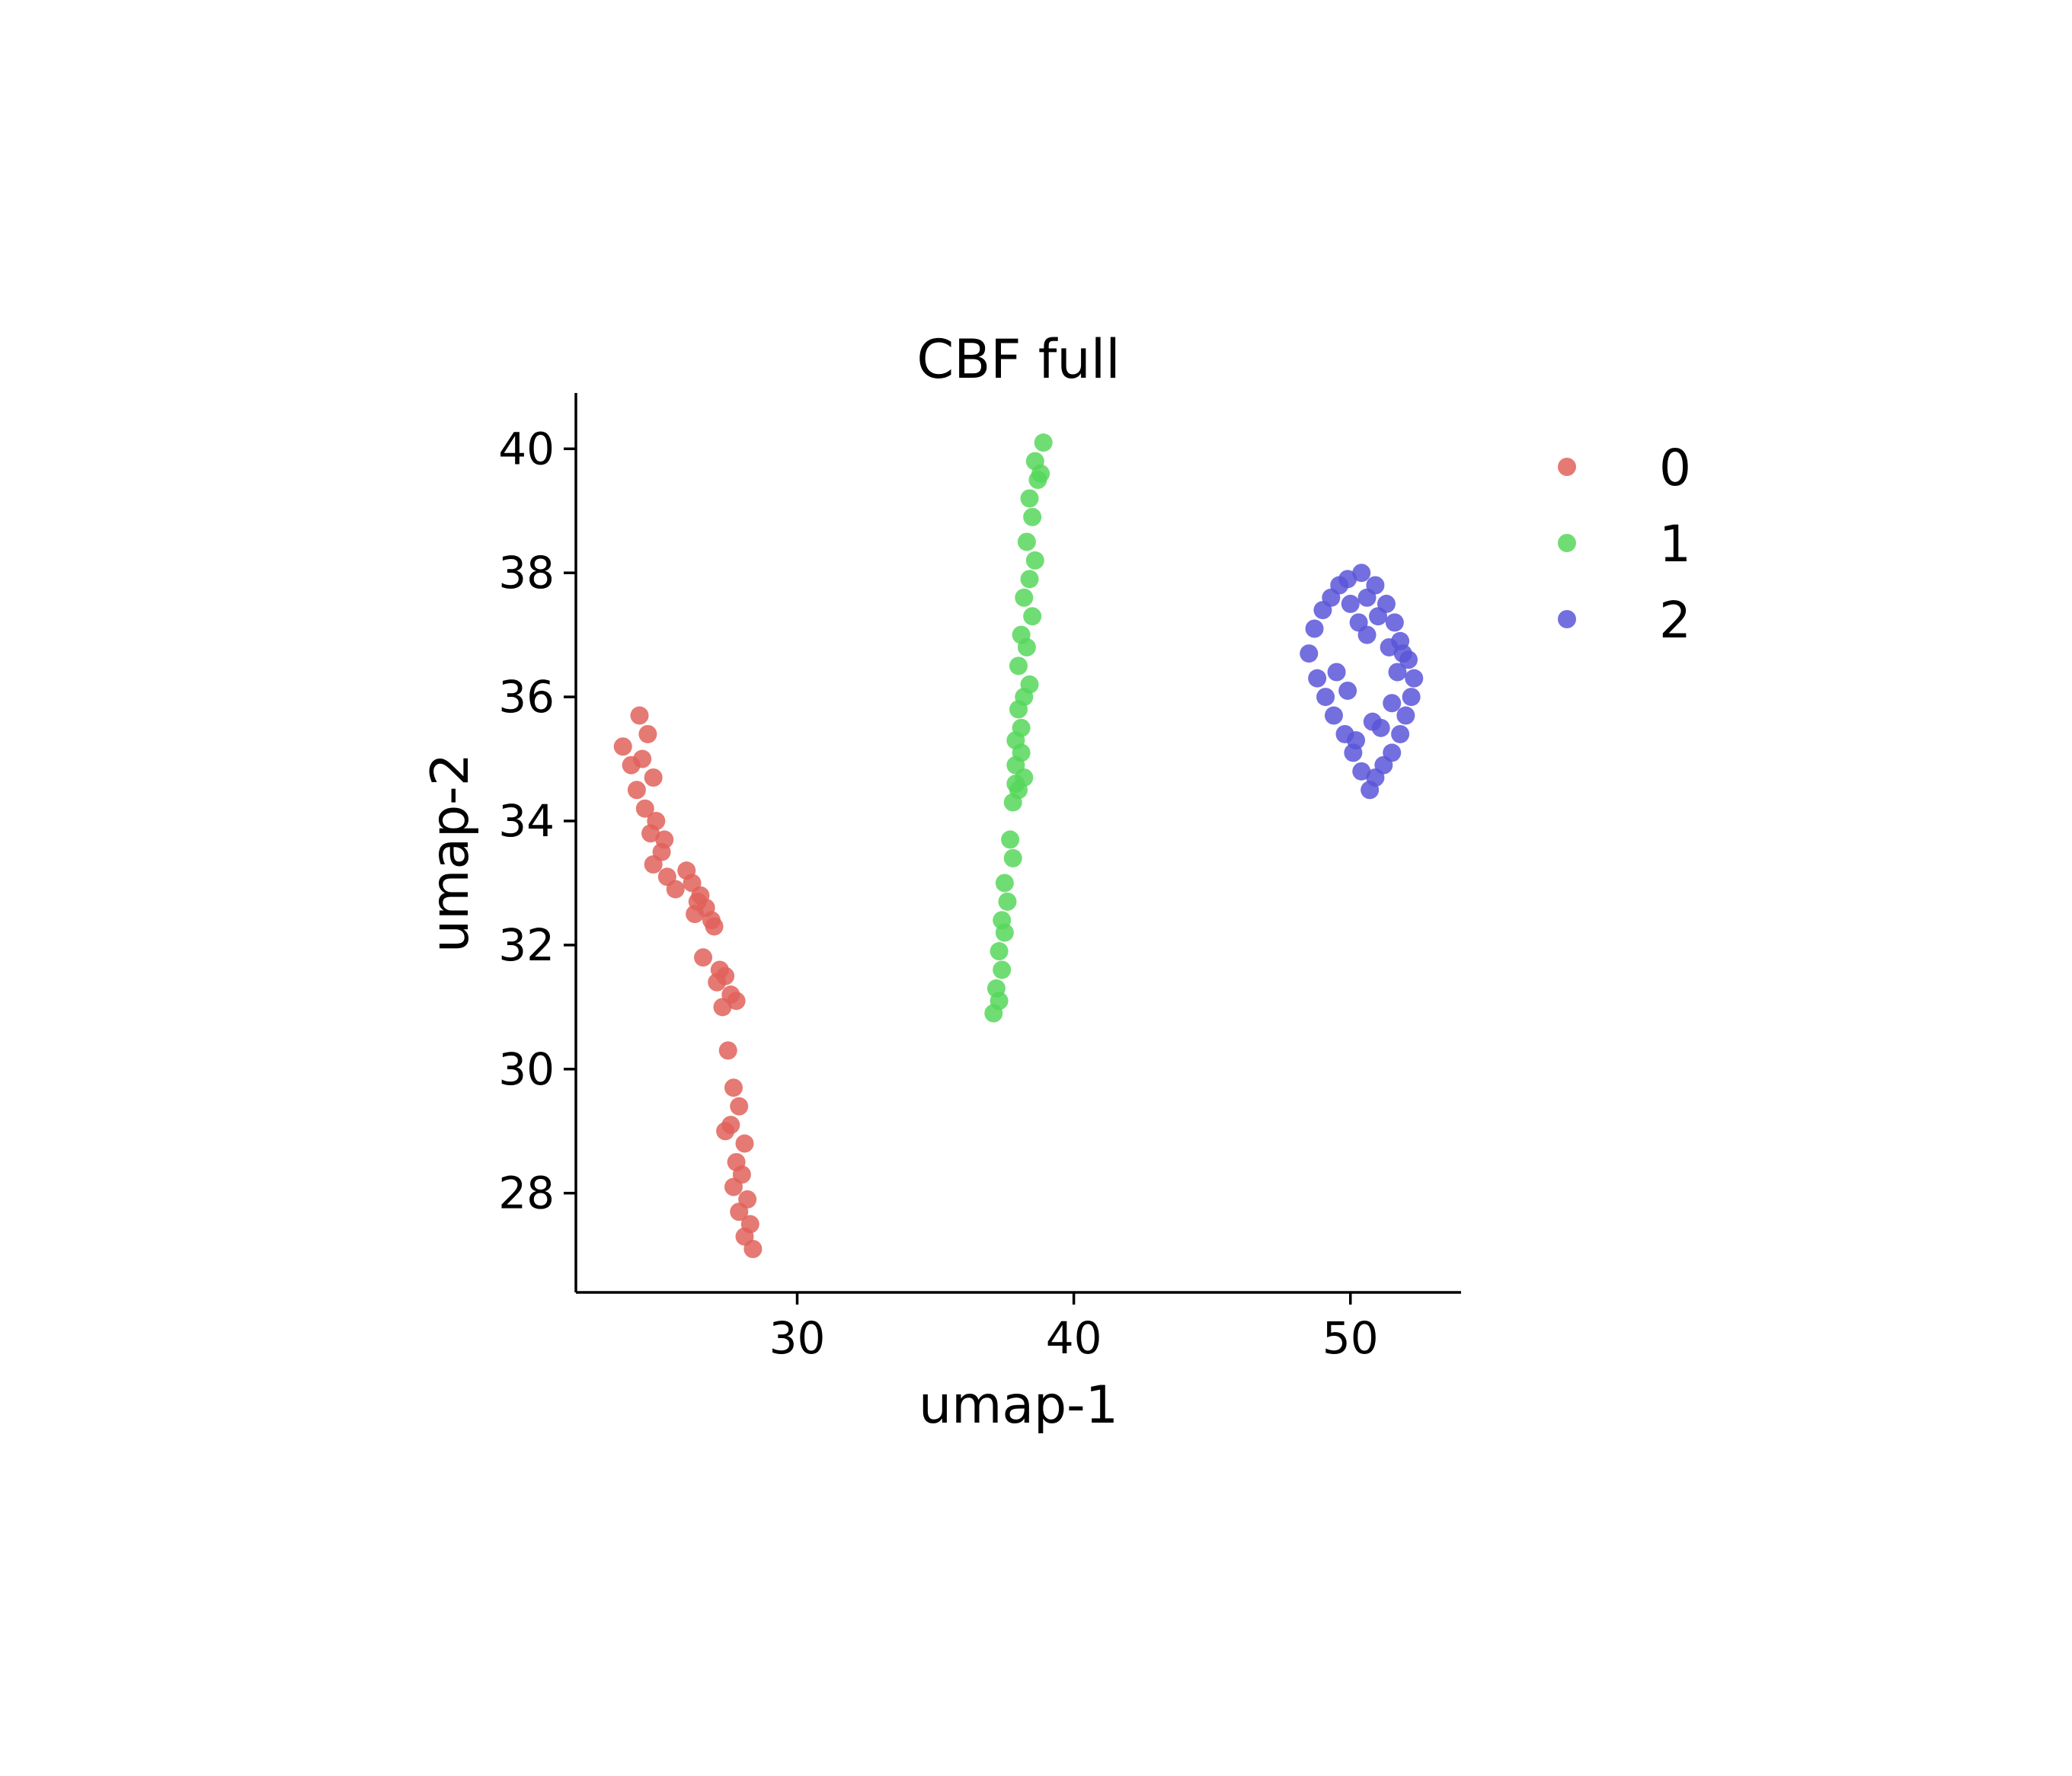  Describe the element at coordinates (526, 1193) in the screenshot. I see `y-tick-label: 28` at that location.